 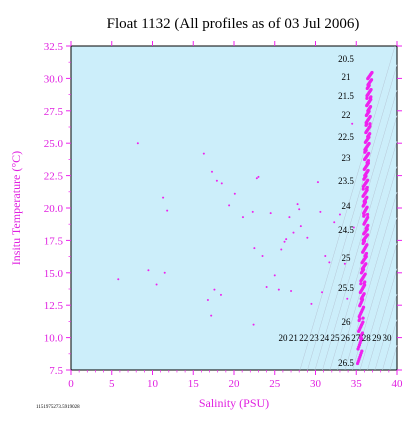 I want to click on x-tick-label: 40, so click(x=398, y=384).